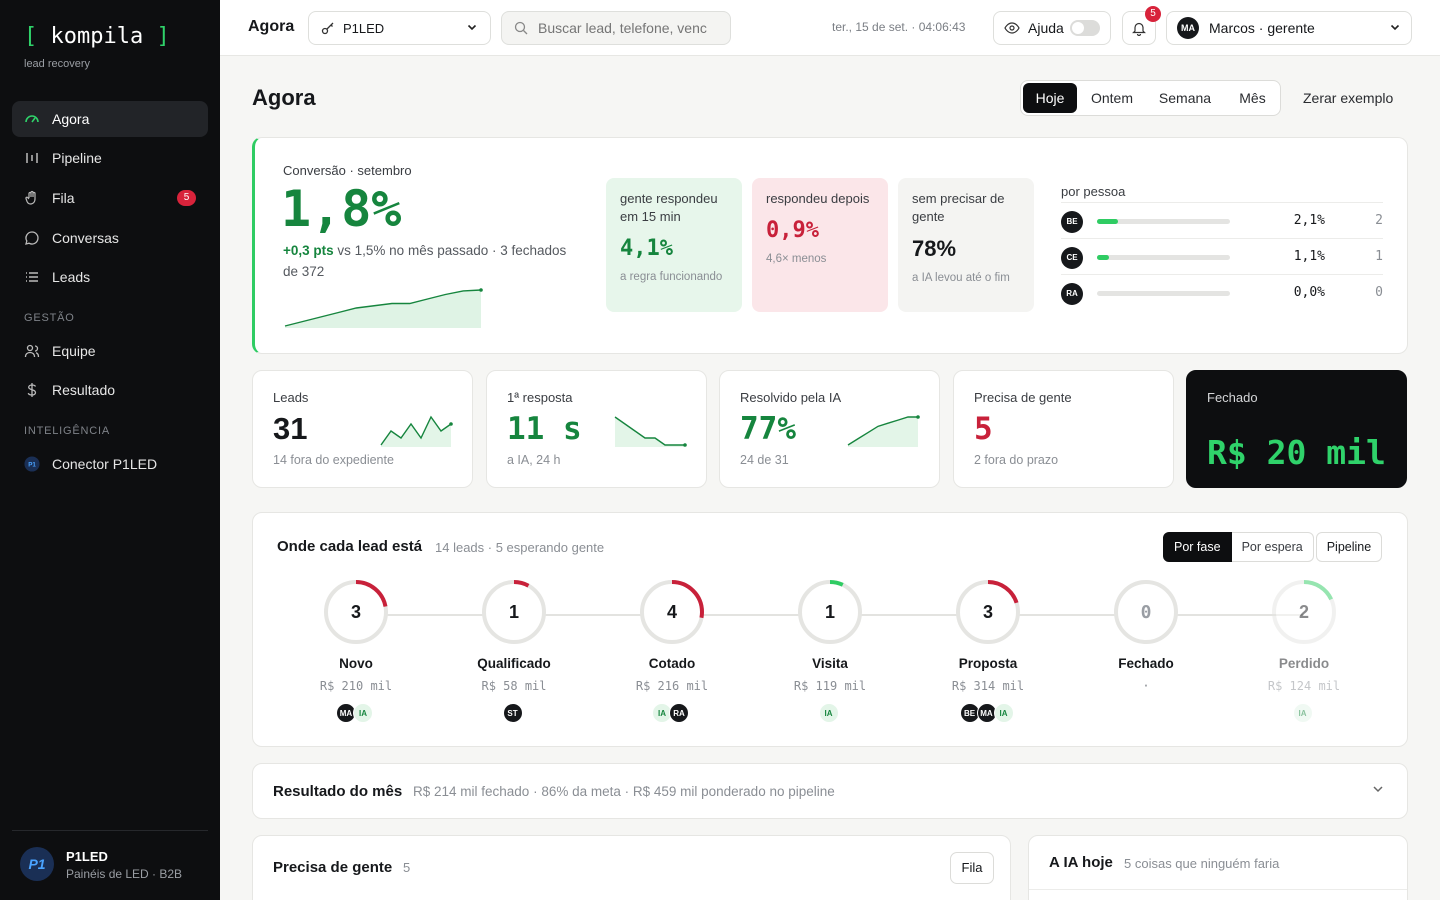  Describe the element at coordinates (356, 713) in the screenshot. I see `stage-assignees: MA IA` at that location.